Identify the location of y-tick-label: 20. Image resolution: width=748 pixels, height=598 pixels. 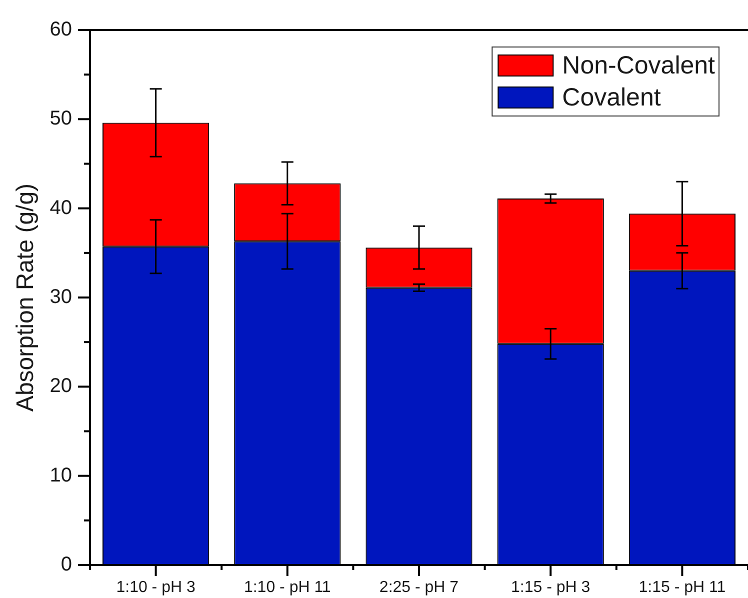
(61, 386).